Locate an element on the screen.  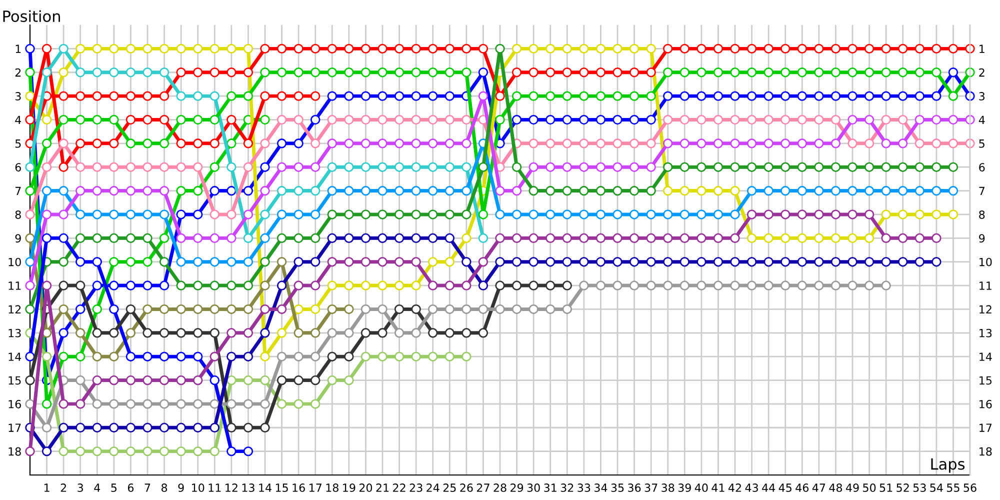
y2-tick-label: 5 is located at coordinates (981, 144).